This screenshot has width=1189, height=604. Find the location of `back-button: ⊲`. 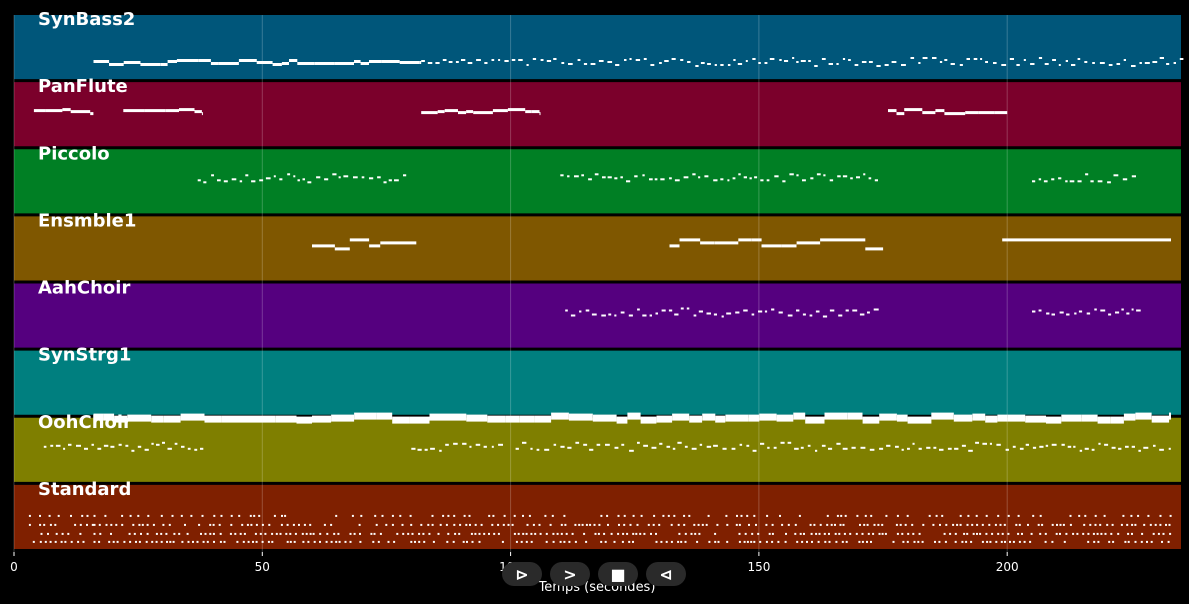

back-button: ⊲ is located at coordinates (666, 574).